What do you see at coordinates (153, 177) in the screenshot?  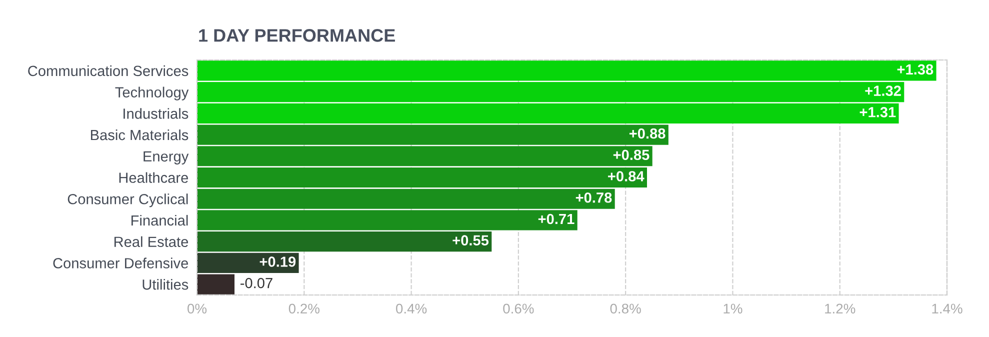 I see `y-tick-label: Healthcare` at bounding box center [153, 177].